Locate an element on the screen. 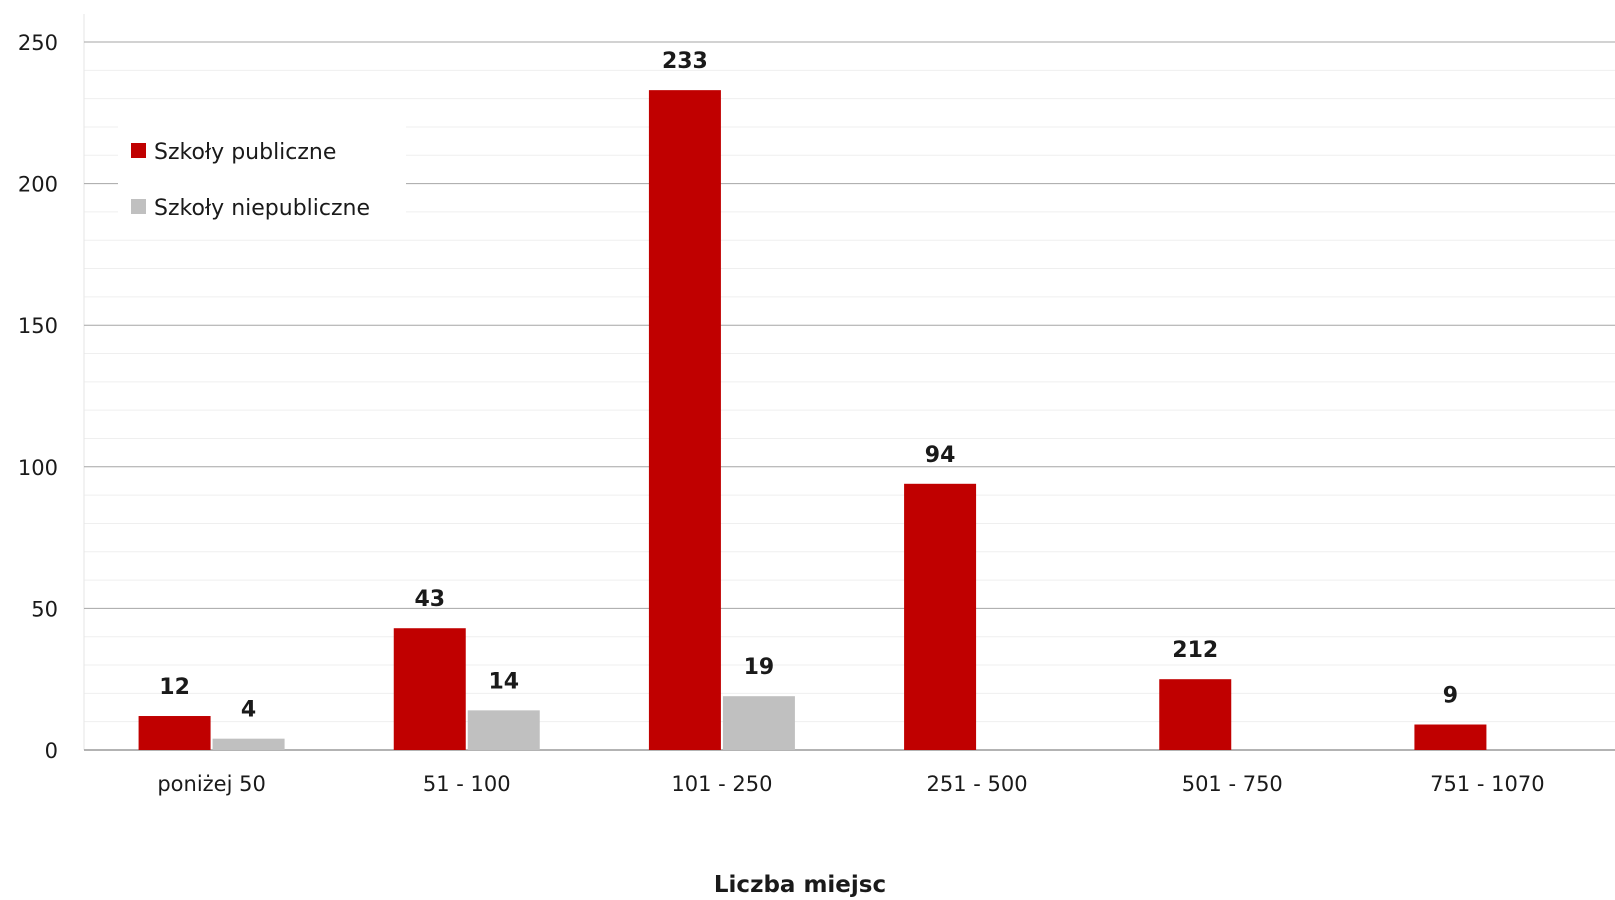  legend: Szkoły publiczne Szkoły niepubliczne is located at coordinates (262, 179).